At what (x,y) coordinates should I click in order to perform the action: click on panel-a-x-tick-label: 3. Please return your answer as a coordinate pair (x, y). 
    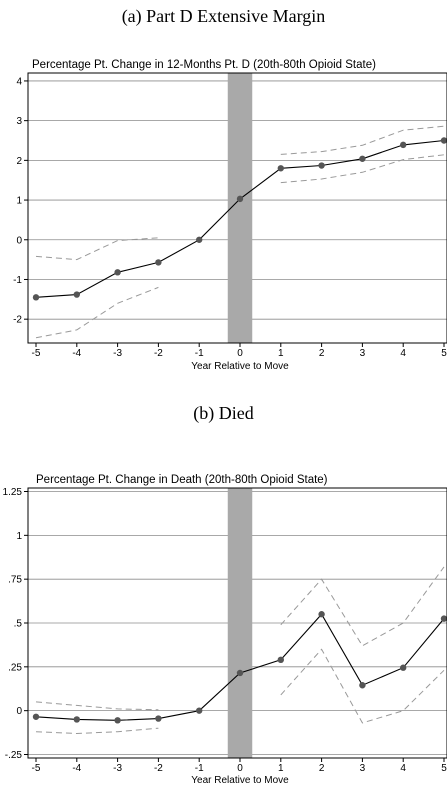
    Looking at the image, I should click on (363, 353).